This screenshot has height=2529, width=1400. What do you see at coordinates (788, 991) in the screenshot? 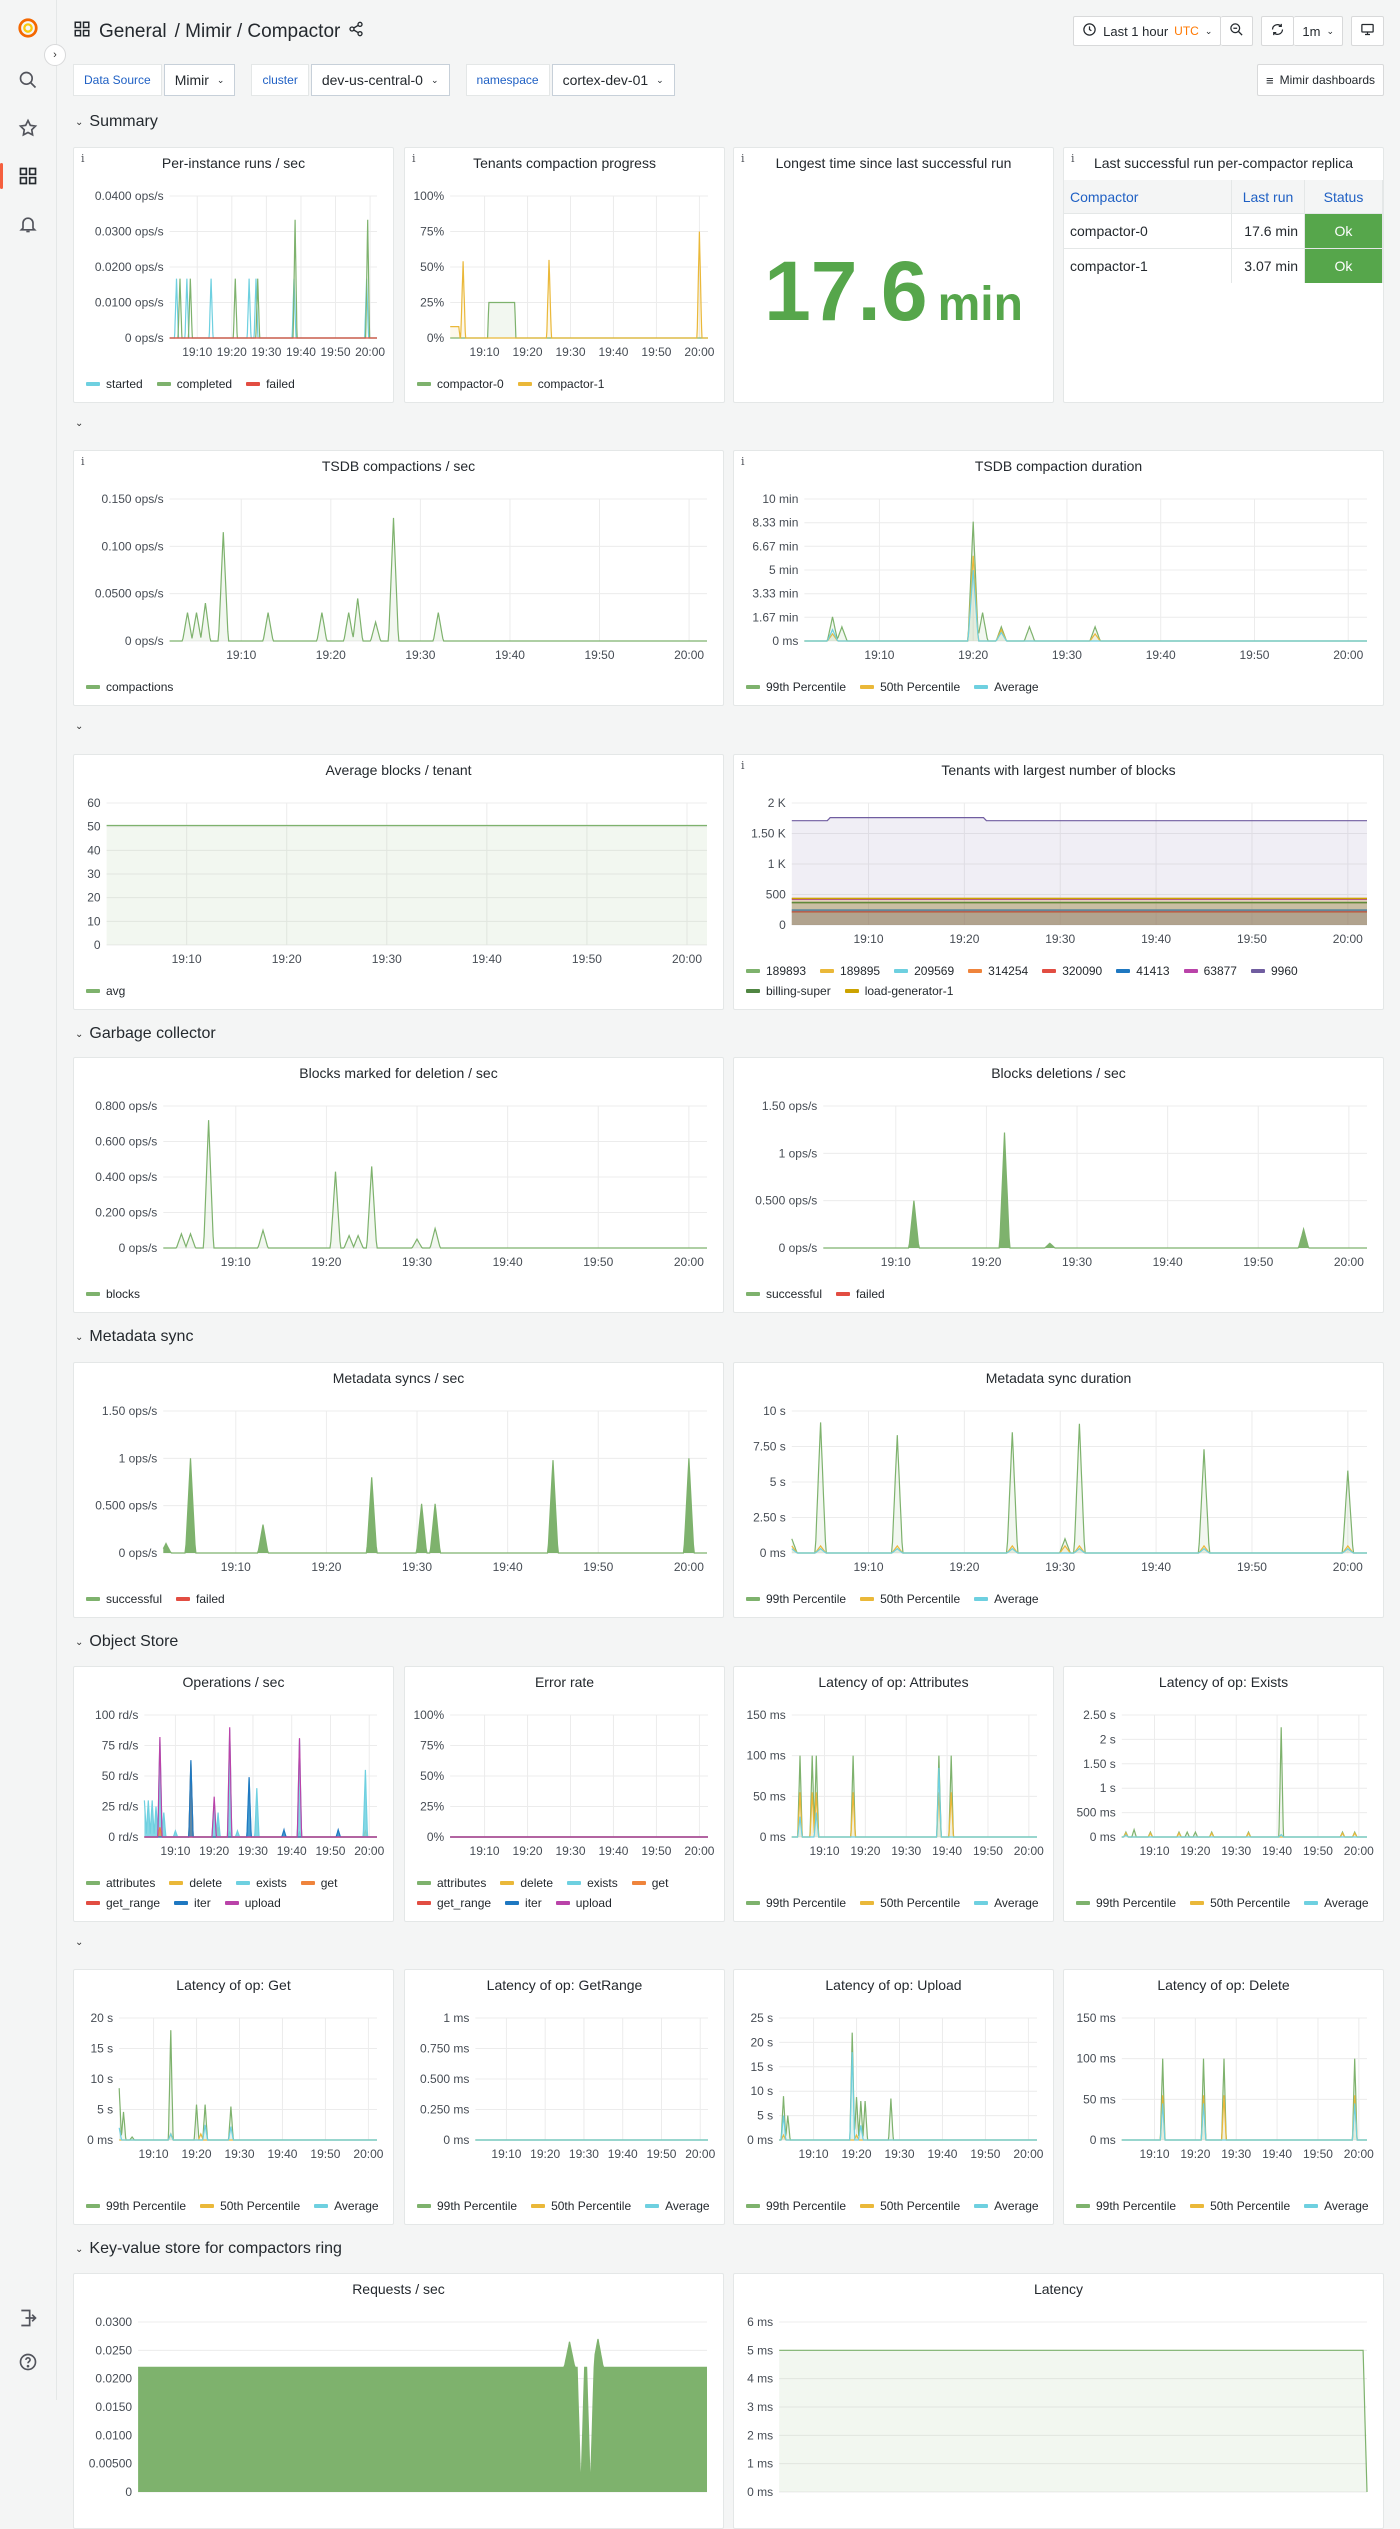
I see `legend-item: billing-super` at bounding box center [788, 991].